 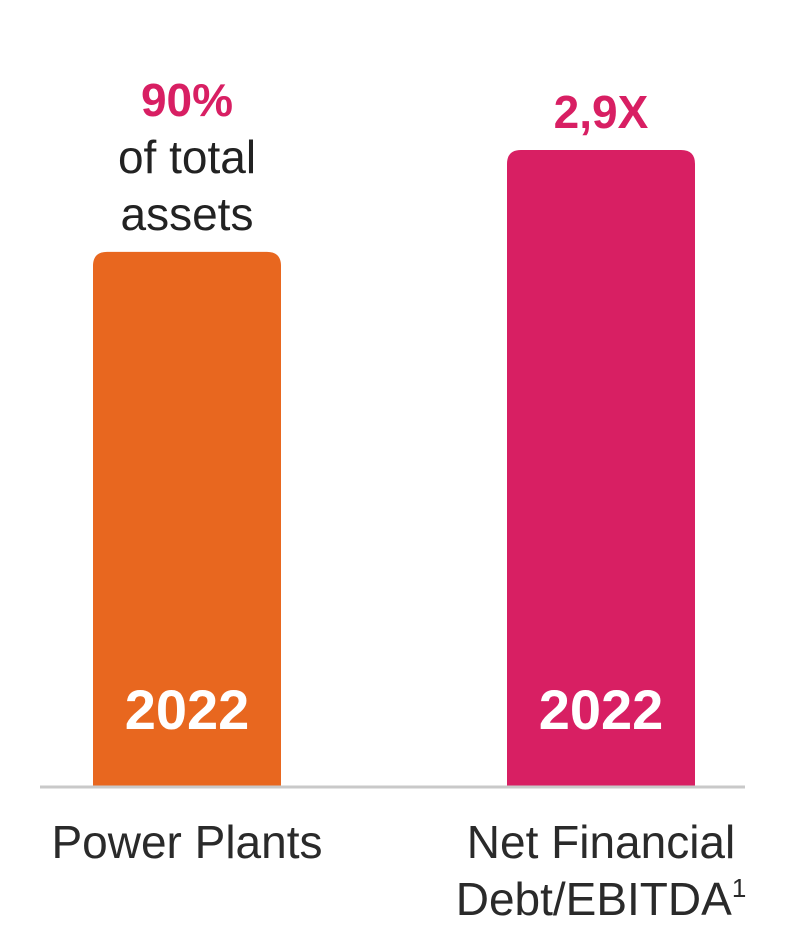 I want to click on category-label-text: Debt/EBITDA, so click(x=594, y=899).